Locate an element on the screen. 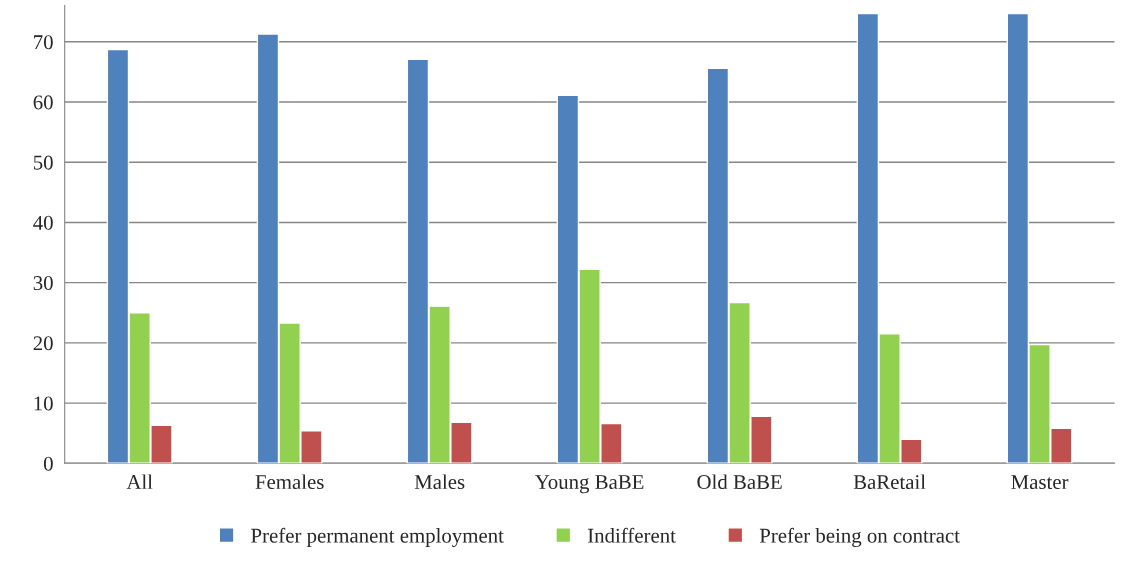 The image size is (1135, 565). y-tick-label: 60 is located at coordinates (43, 102).